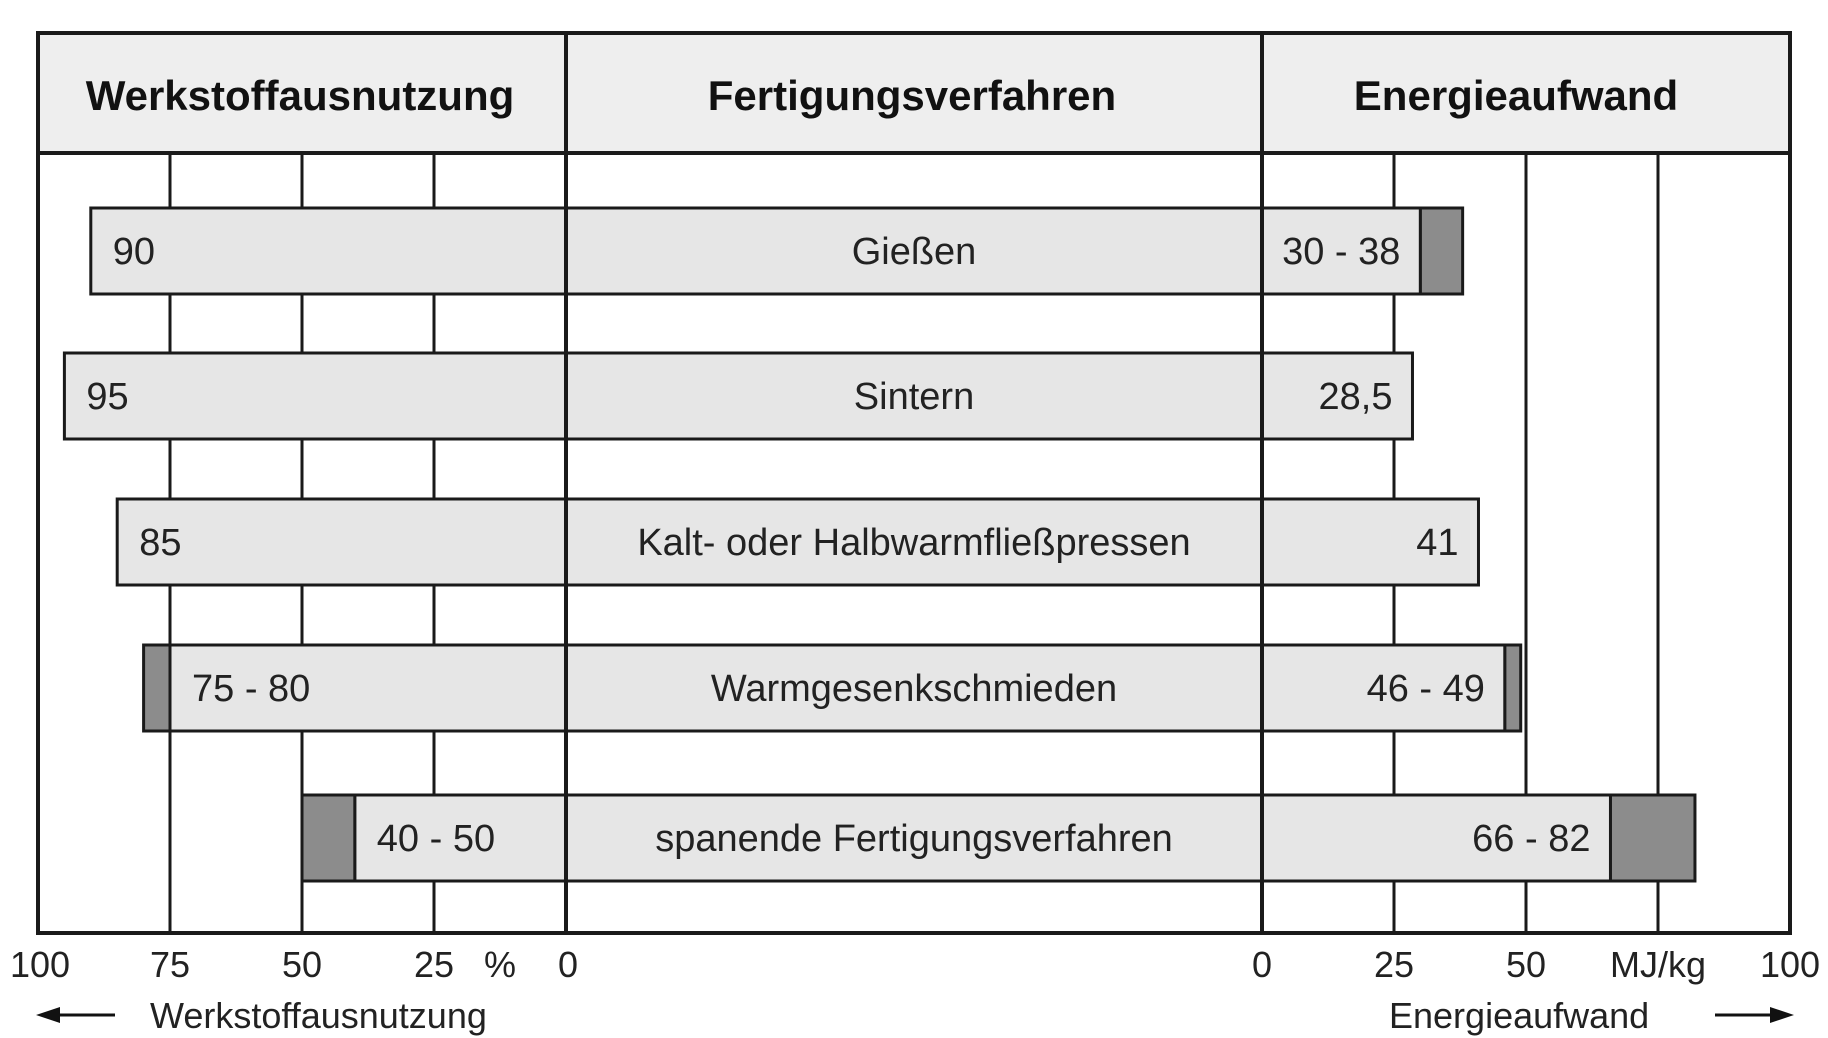 This screenshot has height=1038, width=1828. What do you see at coordinates (568, 964) in the screenshot?
I see `left-tick-label: 0` at bounding box center [568, 964].